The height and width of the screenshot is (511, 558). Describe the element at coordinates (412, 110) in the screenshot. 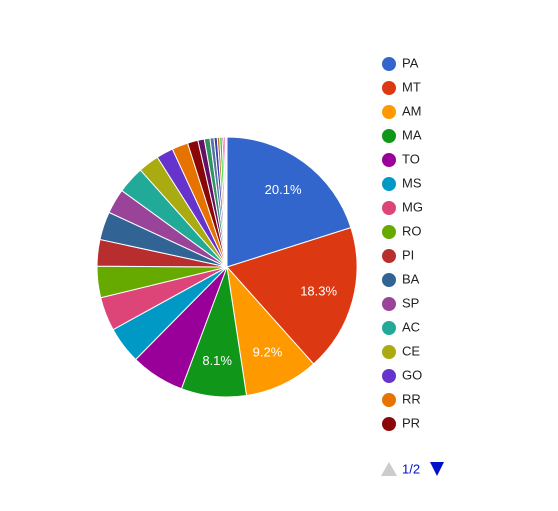

I see `legend-label: AM` at that location.